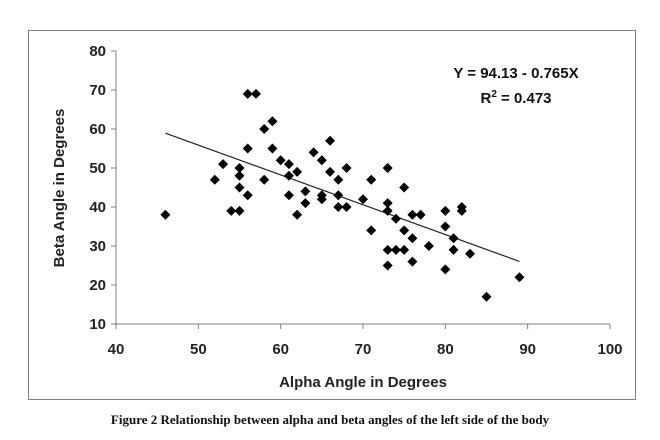 This screenshot has width=660, height=440. I want to click on y-tick-label: 70, so click(97, 90).